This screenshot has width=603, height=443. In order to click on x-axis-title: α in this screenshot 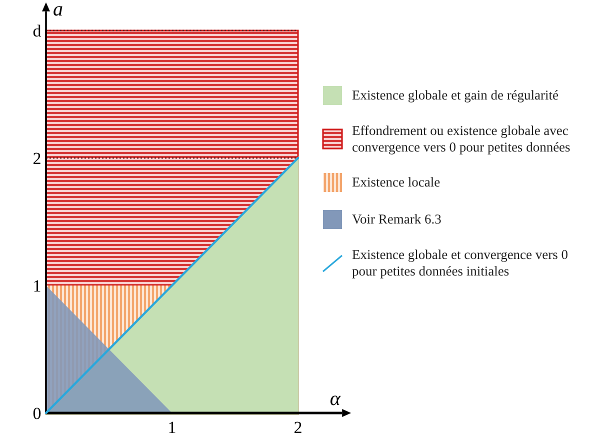, I will do `click(335, 399)`.